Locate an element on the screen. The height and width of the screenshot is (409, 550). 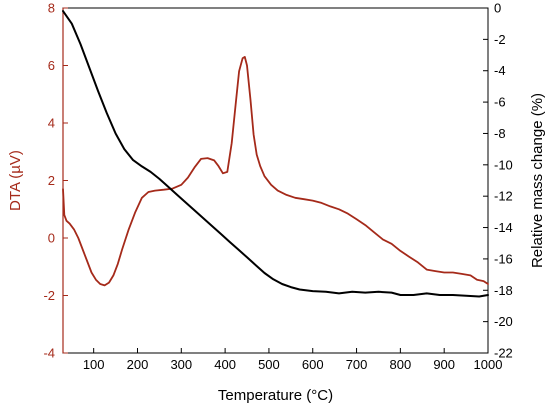
x-tick-label: 500 is located at coordinates (269, 364).